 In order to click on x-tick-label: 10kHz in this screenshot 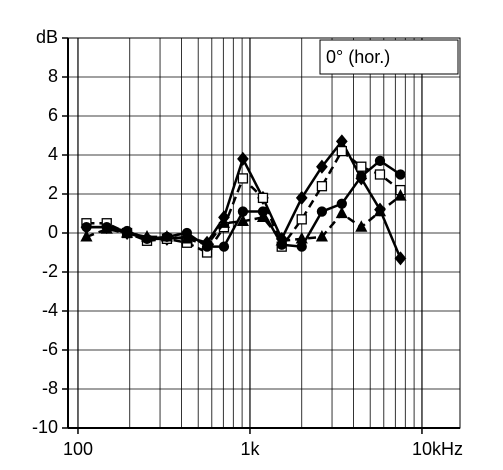, I will do `click(437, 449)`.